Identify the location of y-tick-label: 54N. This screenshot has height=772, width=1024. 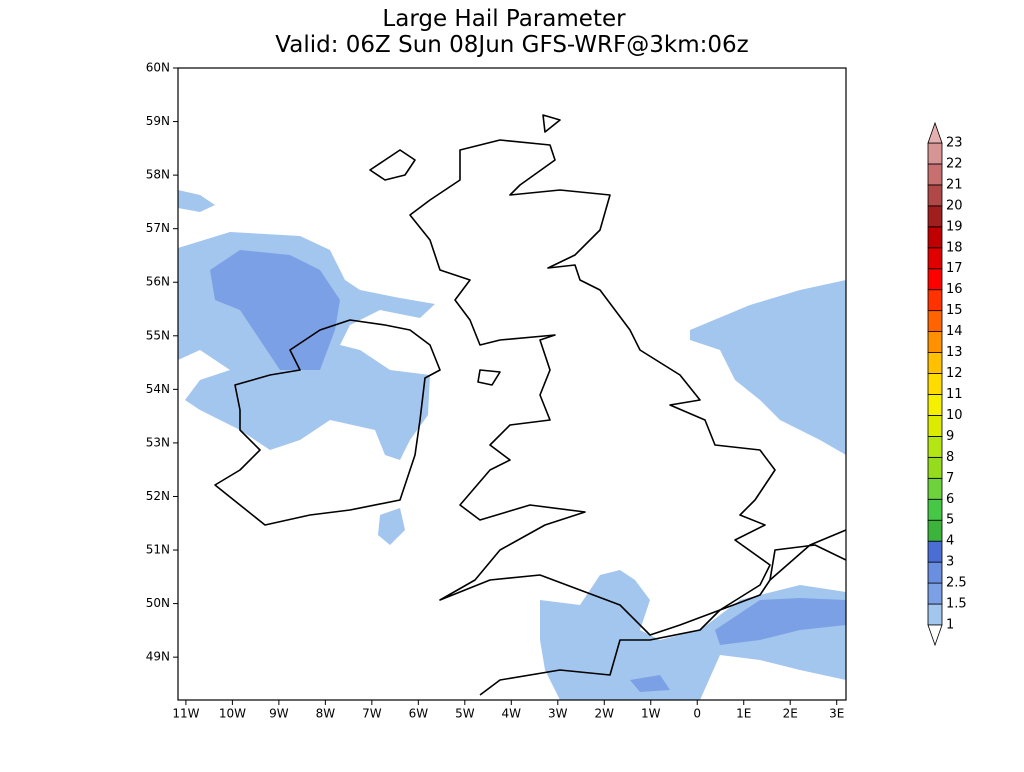
(158, 389).